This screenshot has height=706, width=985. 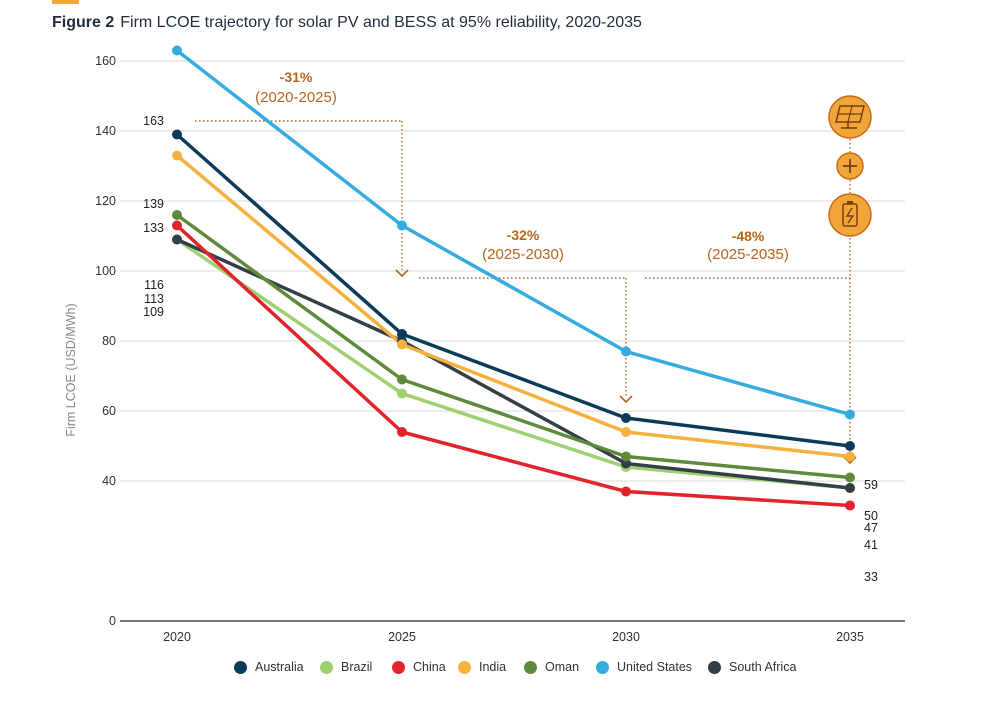 I want to click on legend-item: Australia, so click(x=269, y=667).